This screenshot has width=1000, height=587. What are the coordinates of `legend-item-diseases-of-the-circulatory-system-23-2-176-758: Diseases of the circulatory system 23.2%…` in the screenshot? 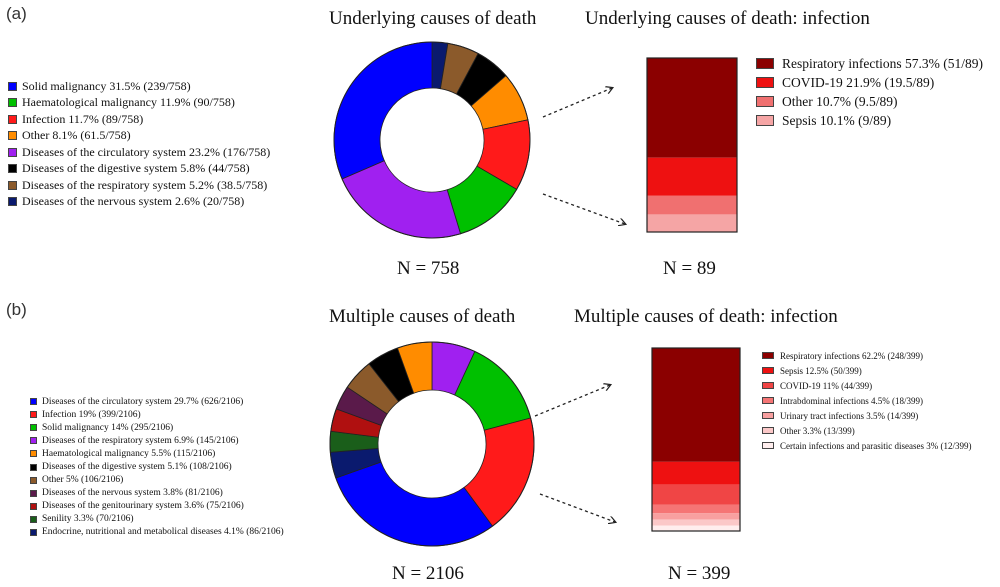 It's located at (139, 152).